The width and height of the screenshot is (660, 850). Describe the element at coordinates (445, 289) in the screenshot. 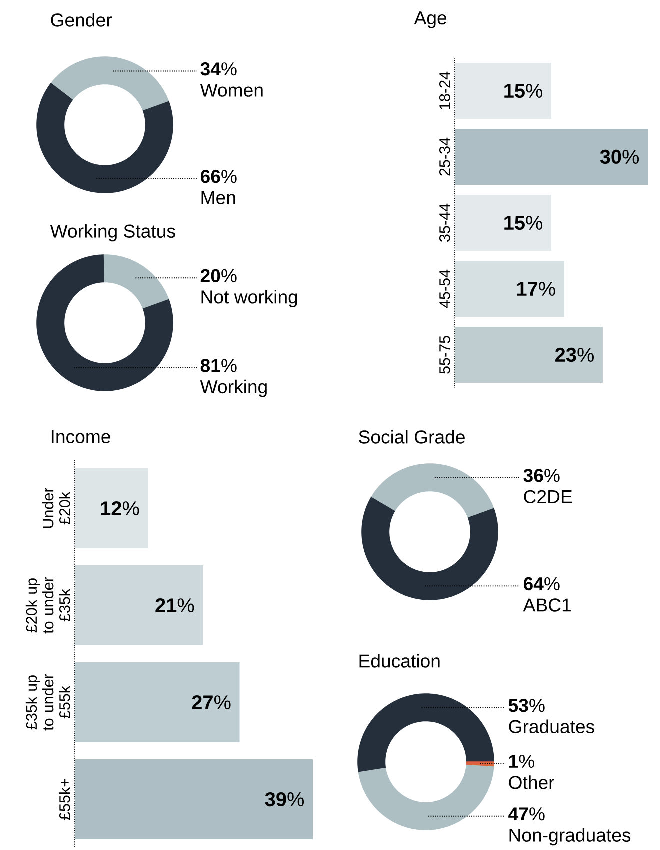

I see `y-tick-label: 45-54` at that location.